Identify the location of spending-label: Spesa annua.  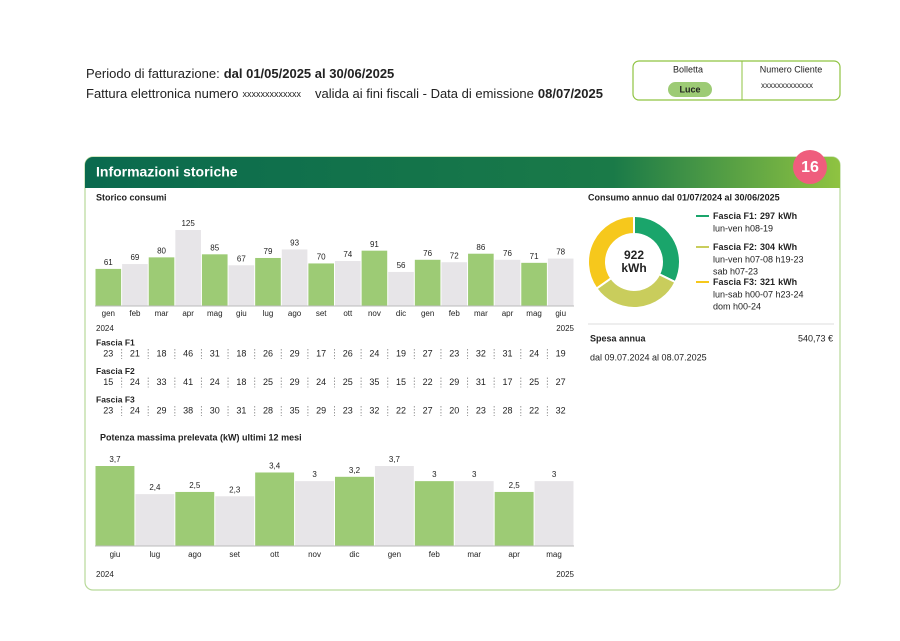
(618, 338).